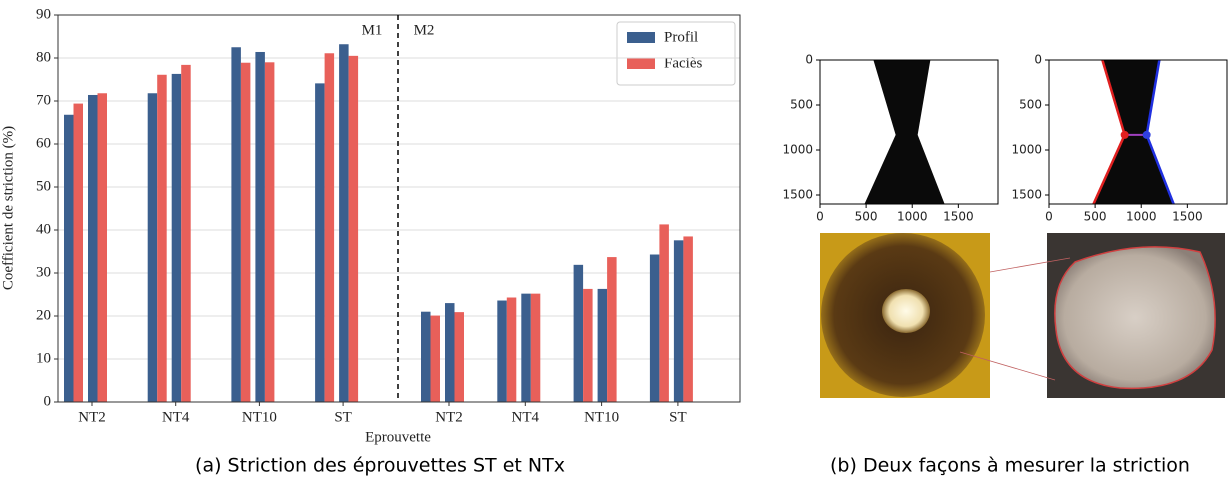  What do you see at coordinates (380, 466) in the screenshot?
I see `caption: (a) Striction des éprouvettes ST et NTx` at bounding box center [380, 466].